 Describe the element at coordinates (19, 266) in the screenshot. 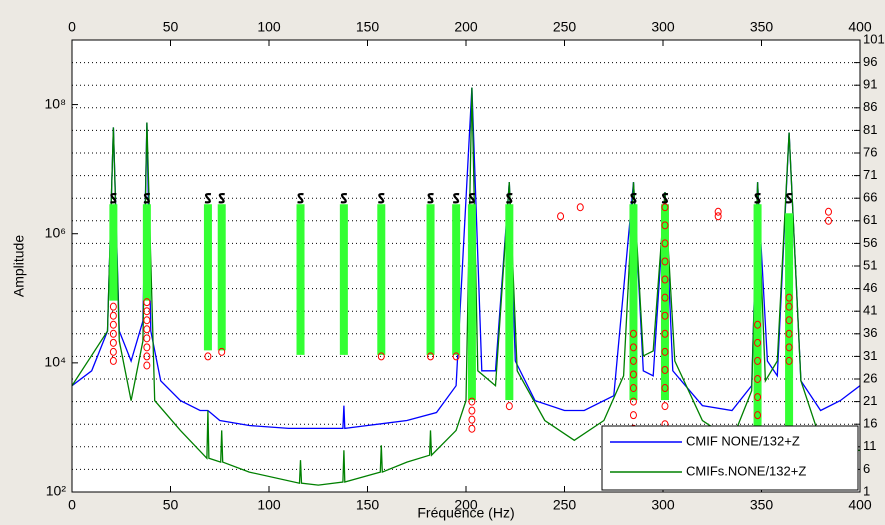

I see `y-axis-title: Amplitude` at that location.